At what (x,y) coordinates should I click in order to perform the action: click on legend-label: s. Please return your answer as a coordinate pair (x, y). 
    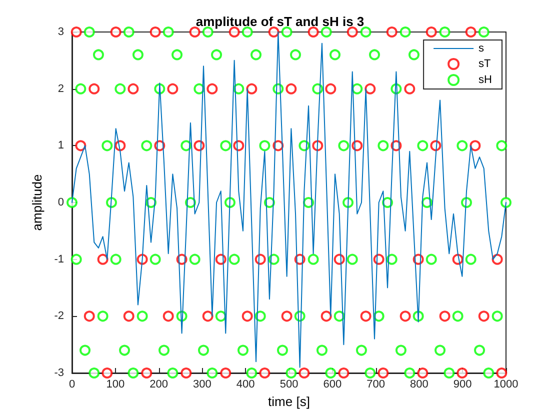
    Looking at the image, I should click on (481, 48).